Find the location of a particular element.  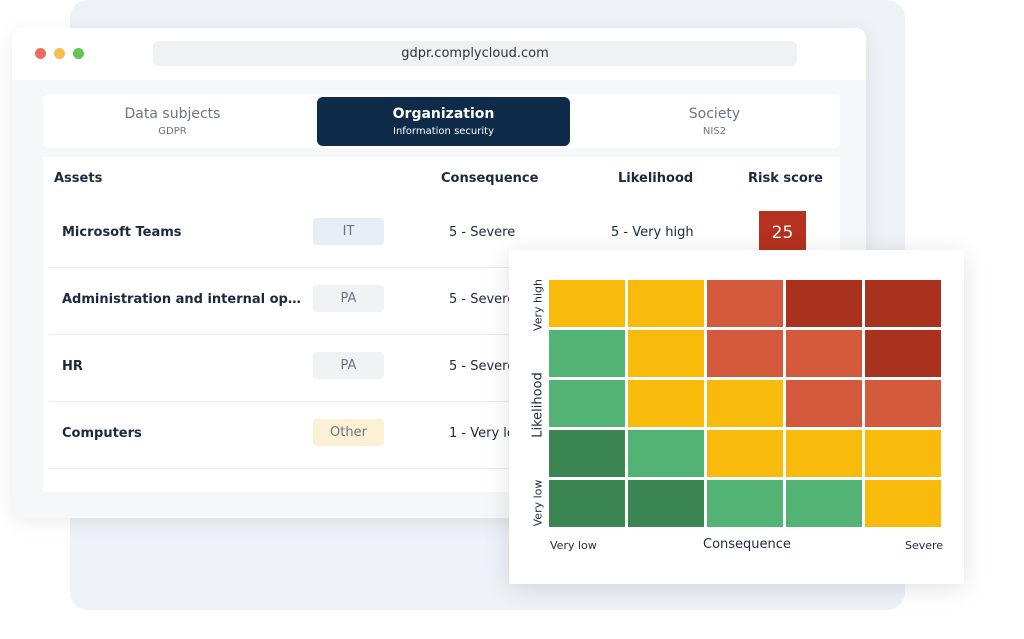

column-header: Consequence is located at coordinates (490, 178).